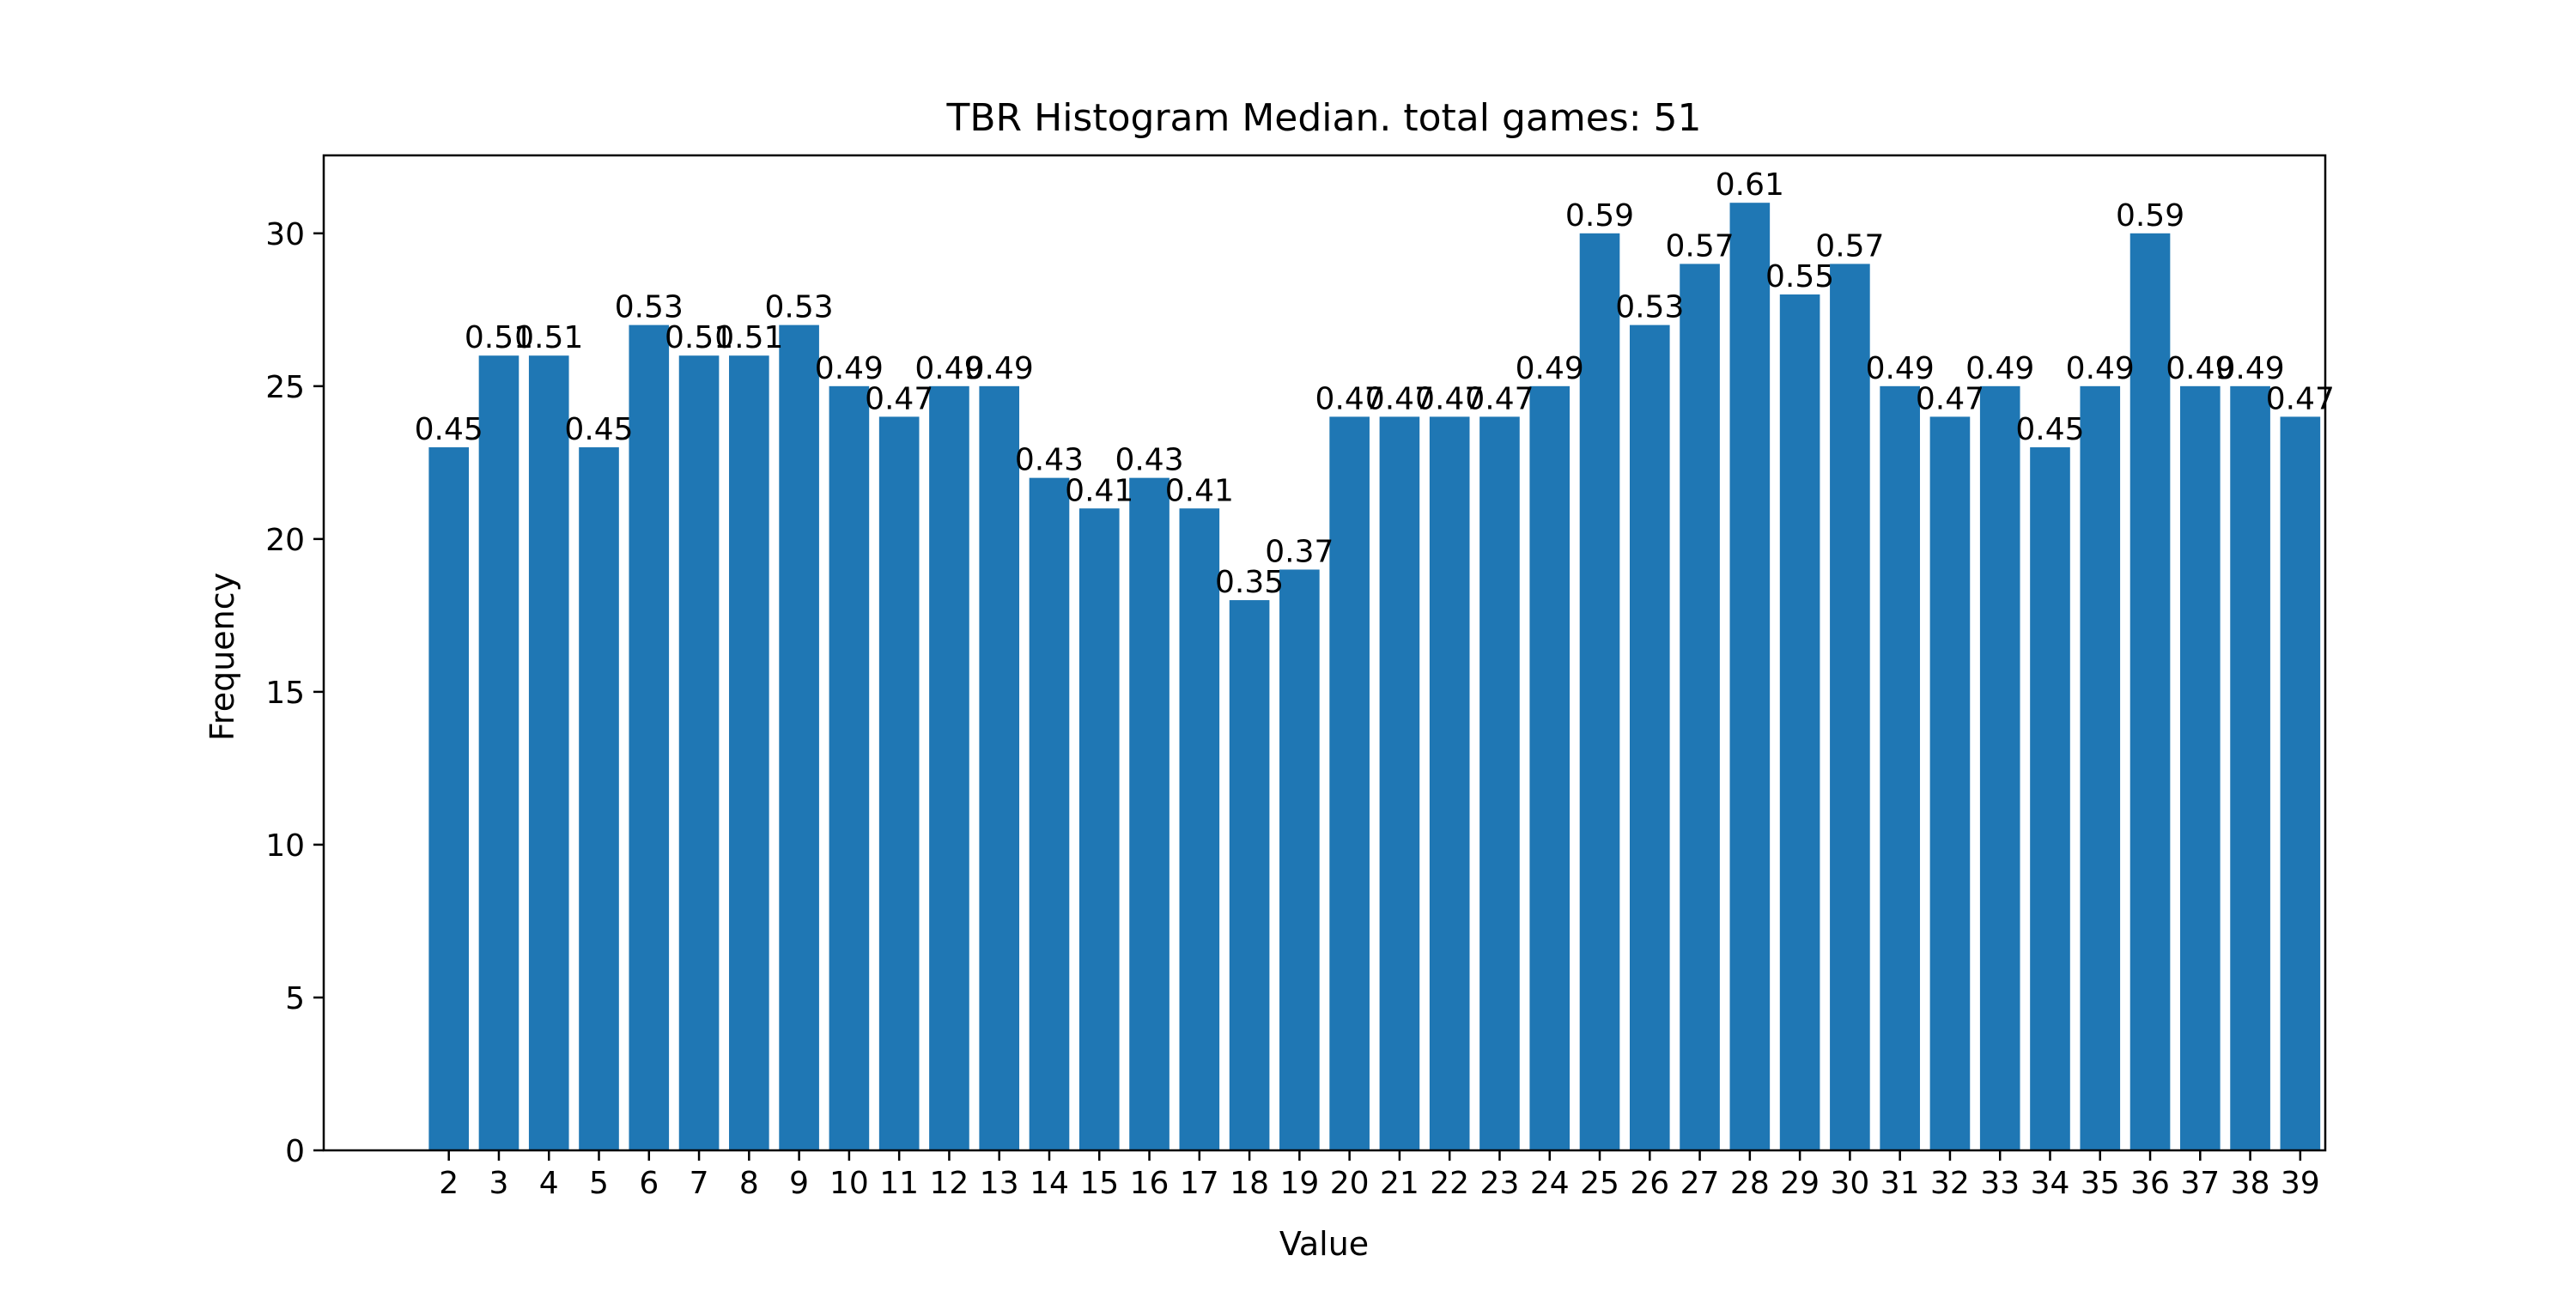 The width and height of the screenshot is (2576, 1292). What do you see at coordinates (295, 1151) in the screenshot?
I see `y-tick-label-0: 0` at bounding box center [295, 1151].